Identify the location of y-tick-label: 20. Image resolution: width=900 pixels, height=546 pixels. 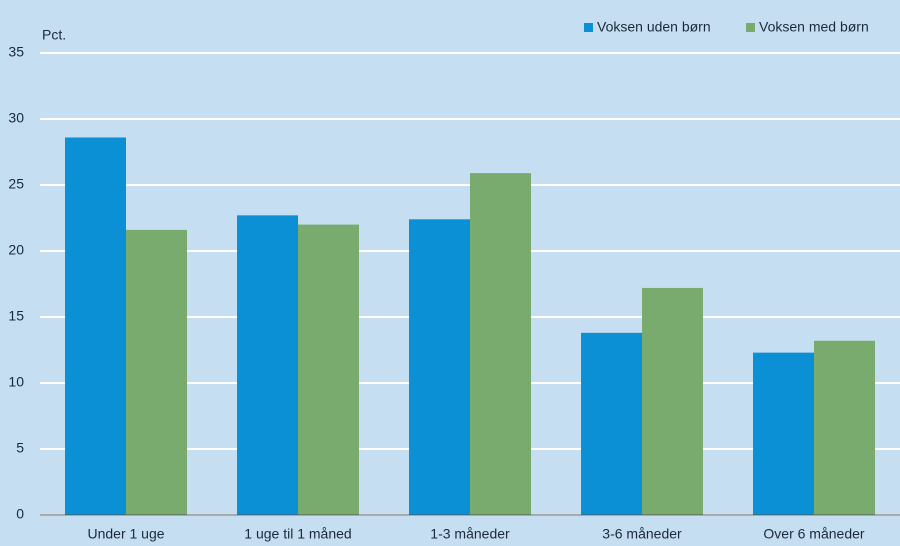
(16, 250).